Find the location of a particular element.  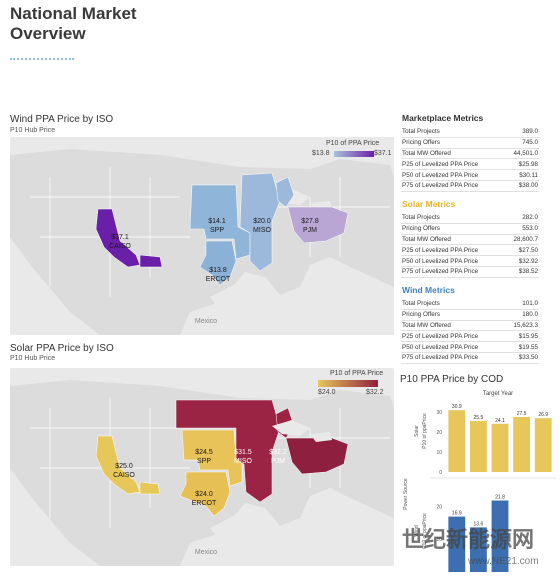

bar-value-label: 21.8 is located at coordinates (500, 497).